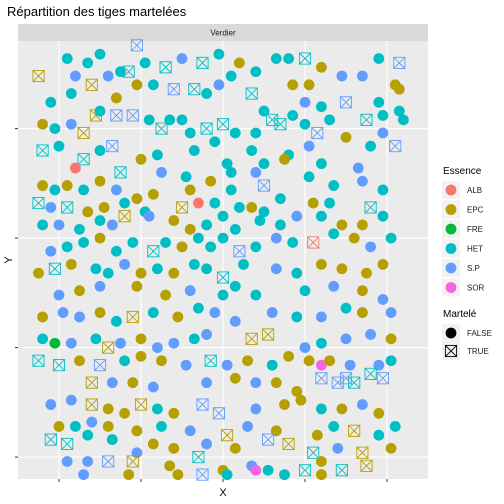 The image size is (504, 504). Describe the element at coordinates (9, 260) in the screenshot. I see `y-axis-title: Y` at that location.